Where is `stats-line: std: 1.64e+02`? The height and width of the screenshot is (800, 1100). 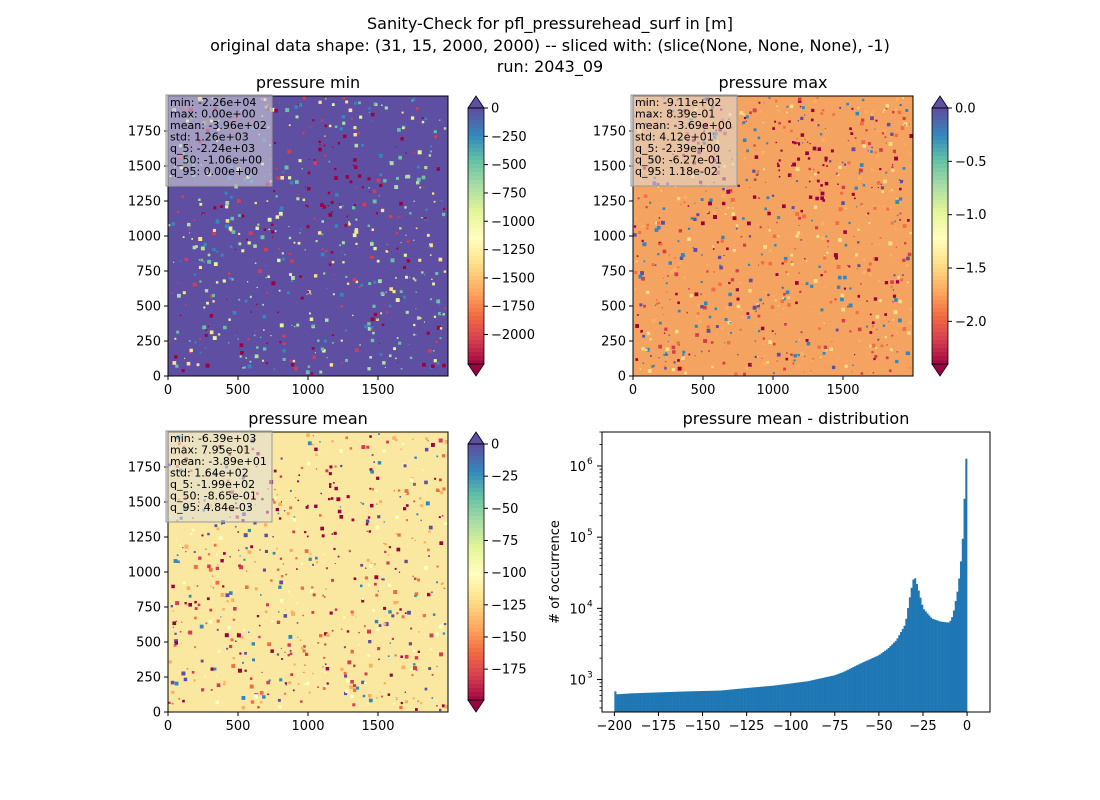
stats-line: std: 1.64e+02 is located at coordinates (209, 473).